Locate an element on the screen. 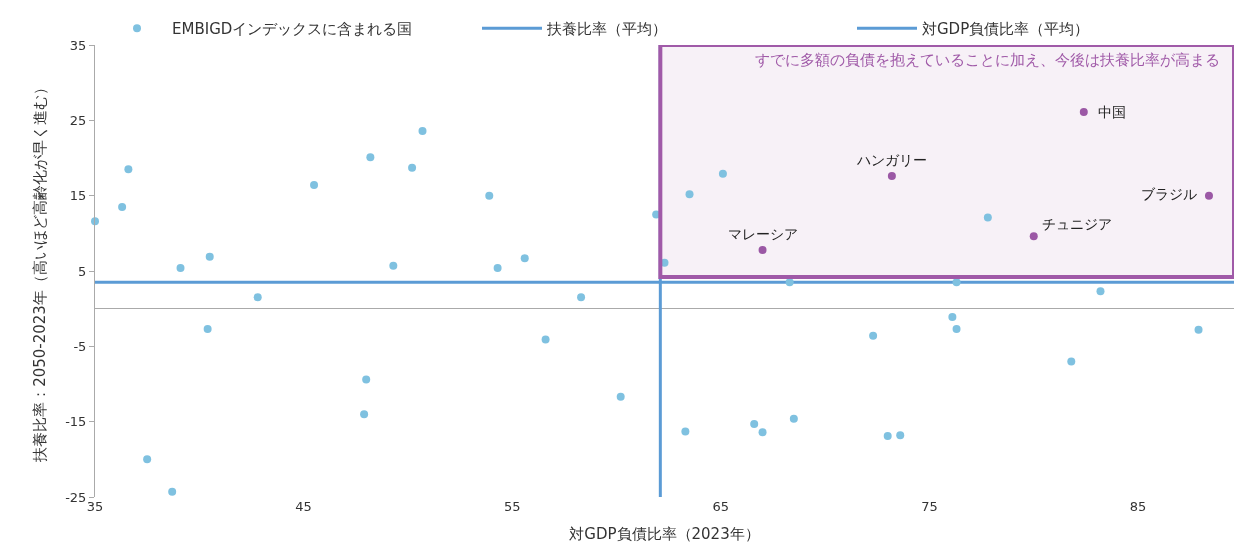 Image resolution: width=1236 pixels, height=559 pixels. y-tick-label: 35 is located at coordinates (78, 45).